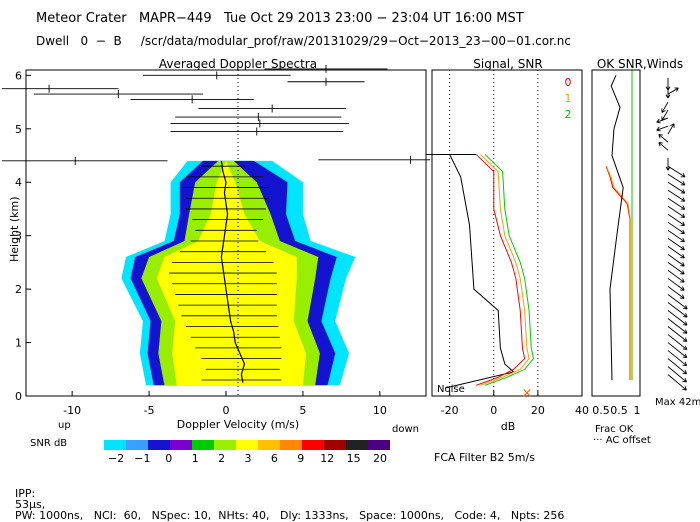  I want to click on snr-colorbar, so click(247, 445).